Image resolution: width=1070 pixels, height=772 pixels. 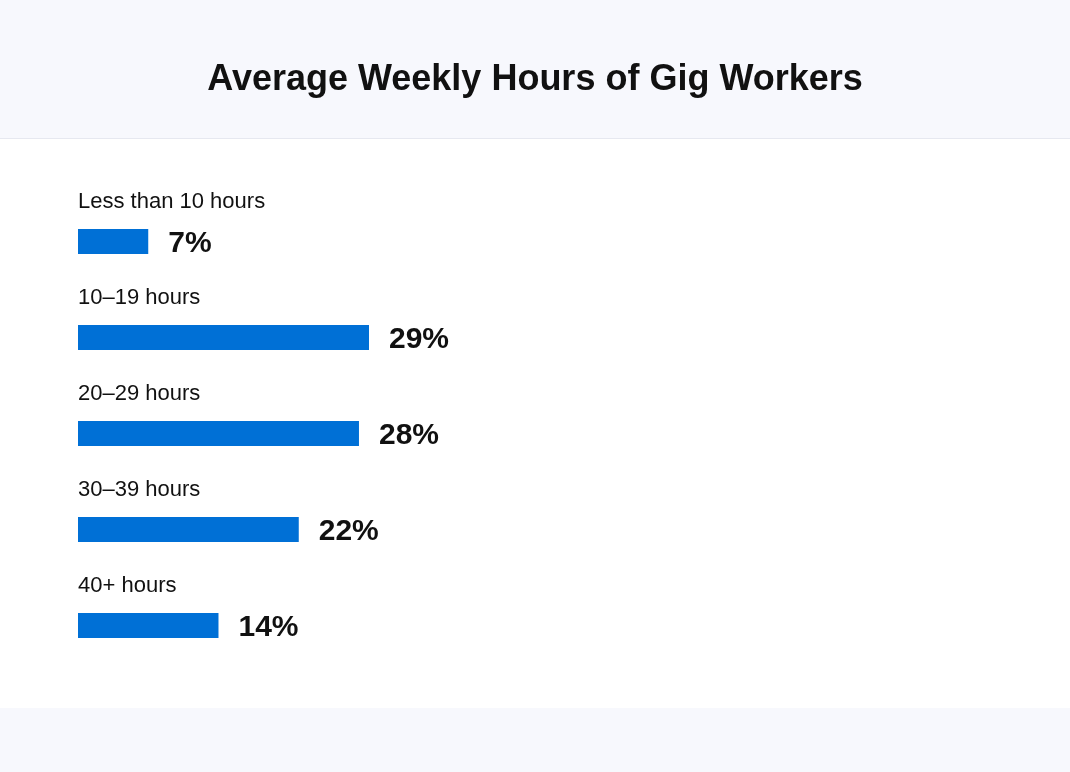 What do you see at coordinates (139, 296) in the screenshot?
I see `y-tick-label: 10–19 hours` at bounding box center [139, 296].